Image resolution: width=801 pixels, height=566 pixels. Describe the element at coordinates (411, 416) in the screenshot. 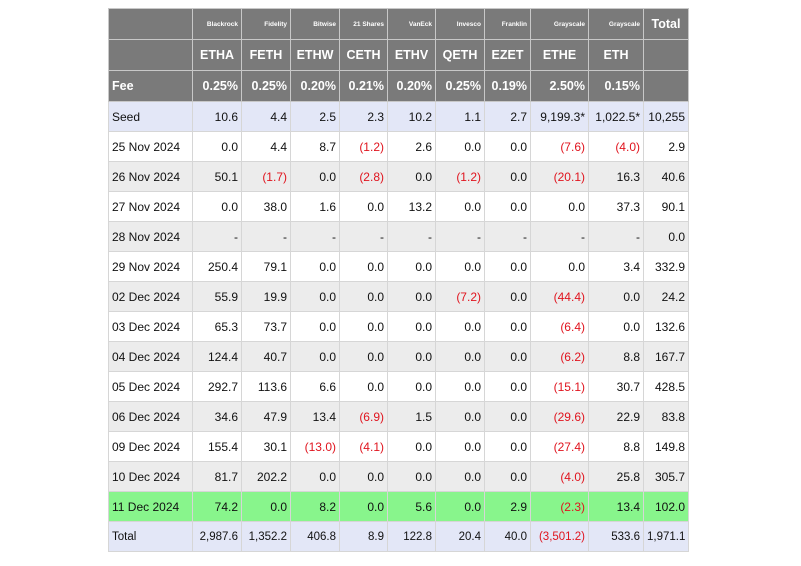

I see `flow-cell: 1.5` at that location.